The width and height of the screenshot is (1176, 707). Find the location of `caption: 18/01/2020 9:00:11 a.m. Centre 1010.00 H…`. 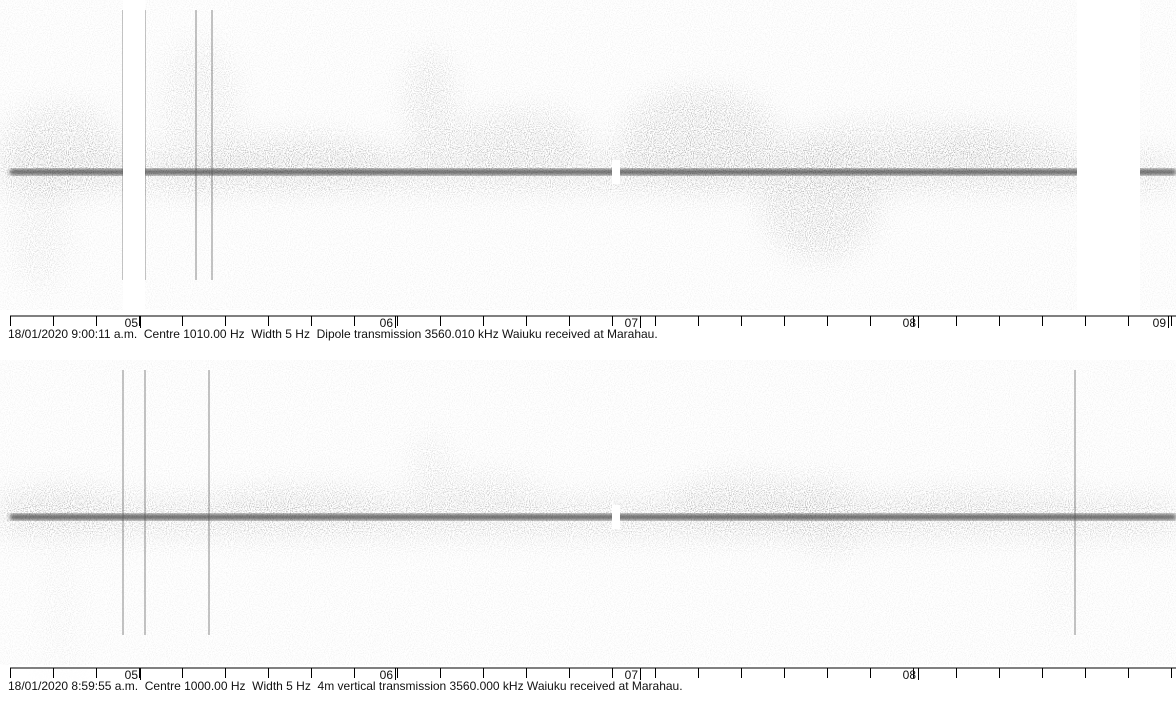

caption: 18/01/2020 9:00:11 a.m. Centre 1010.00 H… is located at coordinates (333, 334).